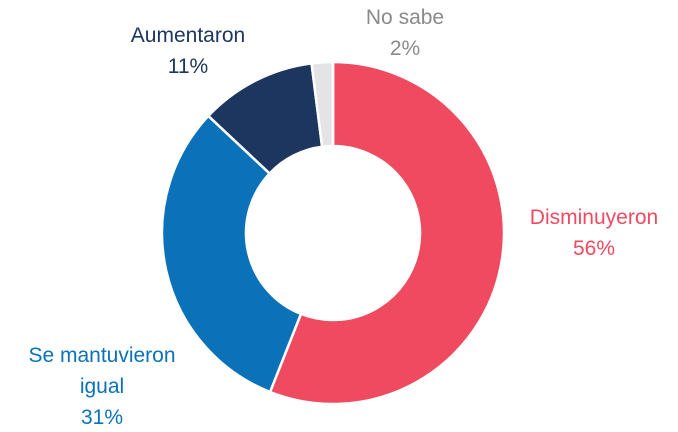 The height and width of the screenshot is (432, 678). What do you see at coordinates (594, 248) in the screenshot?
I see `value-label: 56%` at bounding box center [594, 248].